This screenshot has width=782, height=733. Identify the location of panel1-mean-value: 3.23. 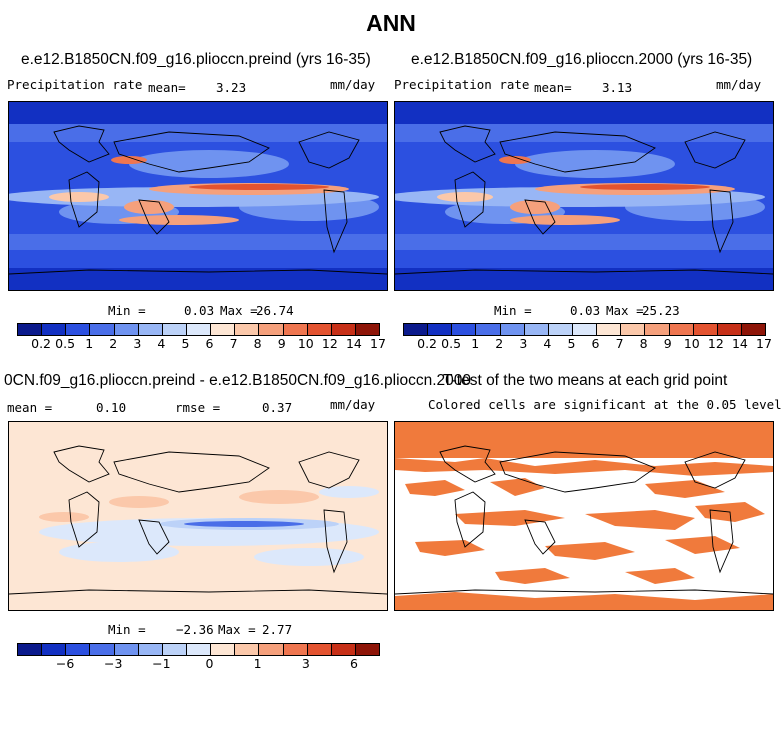
(231, 87).